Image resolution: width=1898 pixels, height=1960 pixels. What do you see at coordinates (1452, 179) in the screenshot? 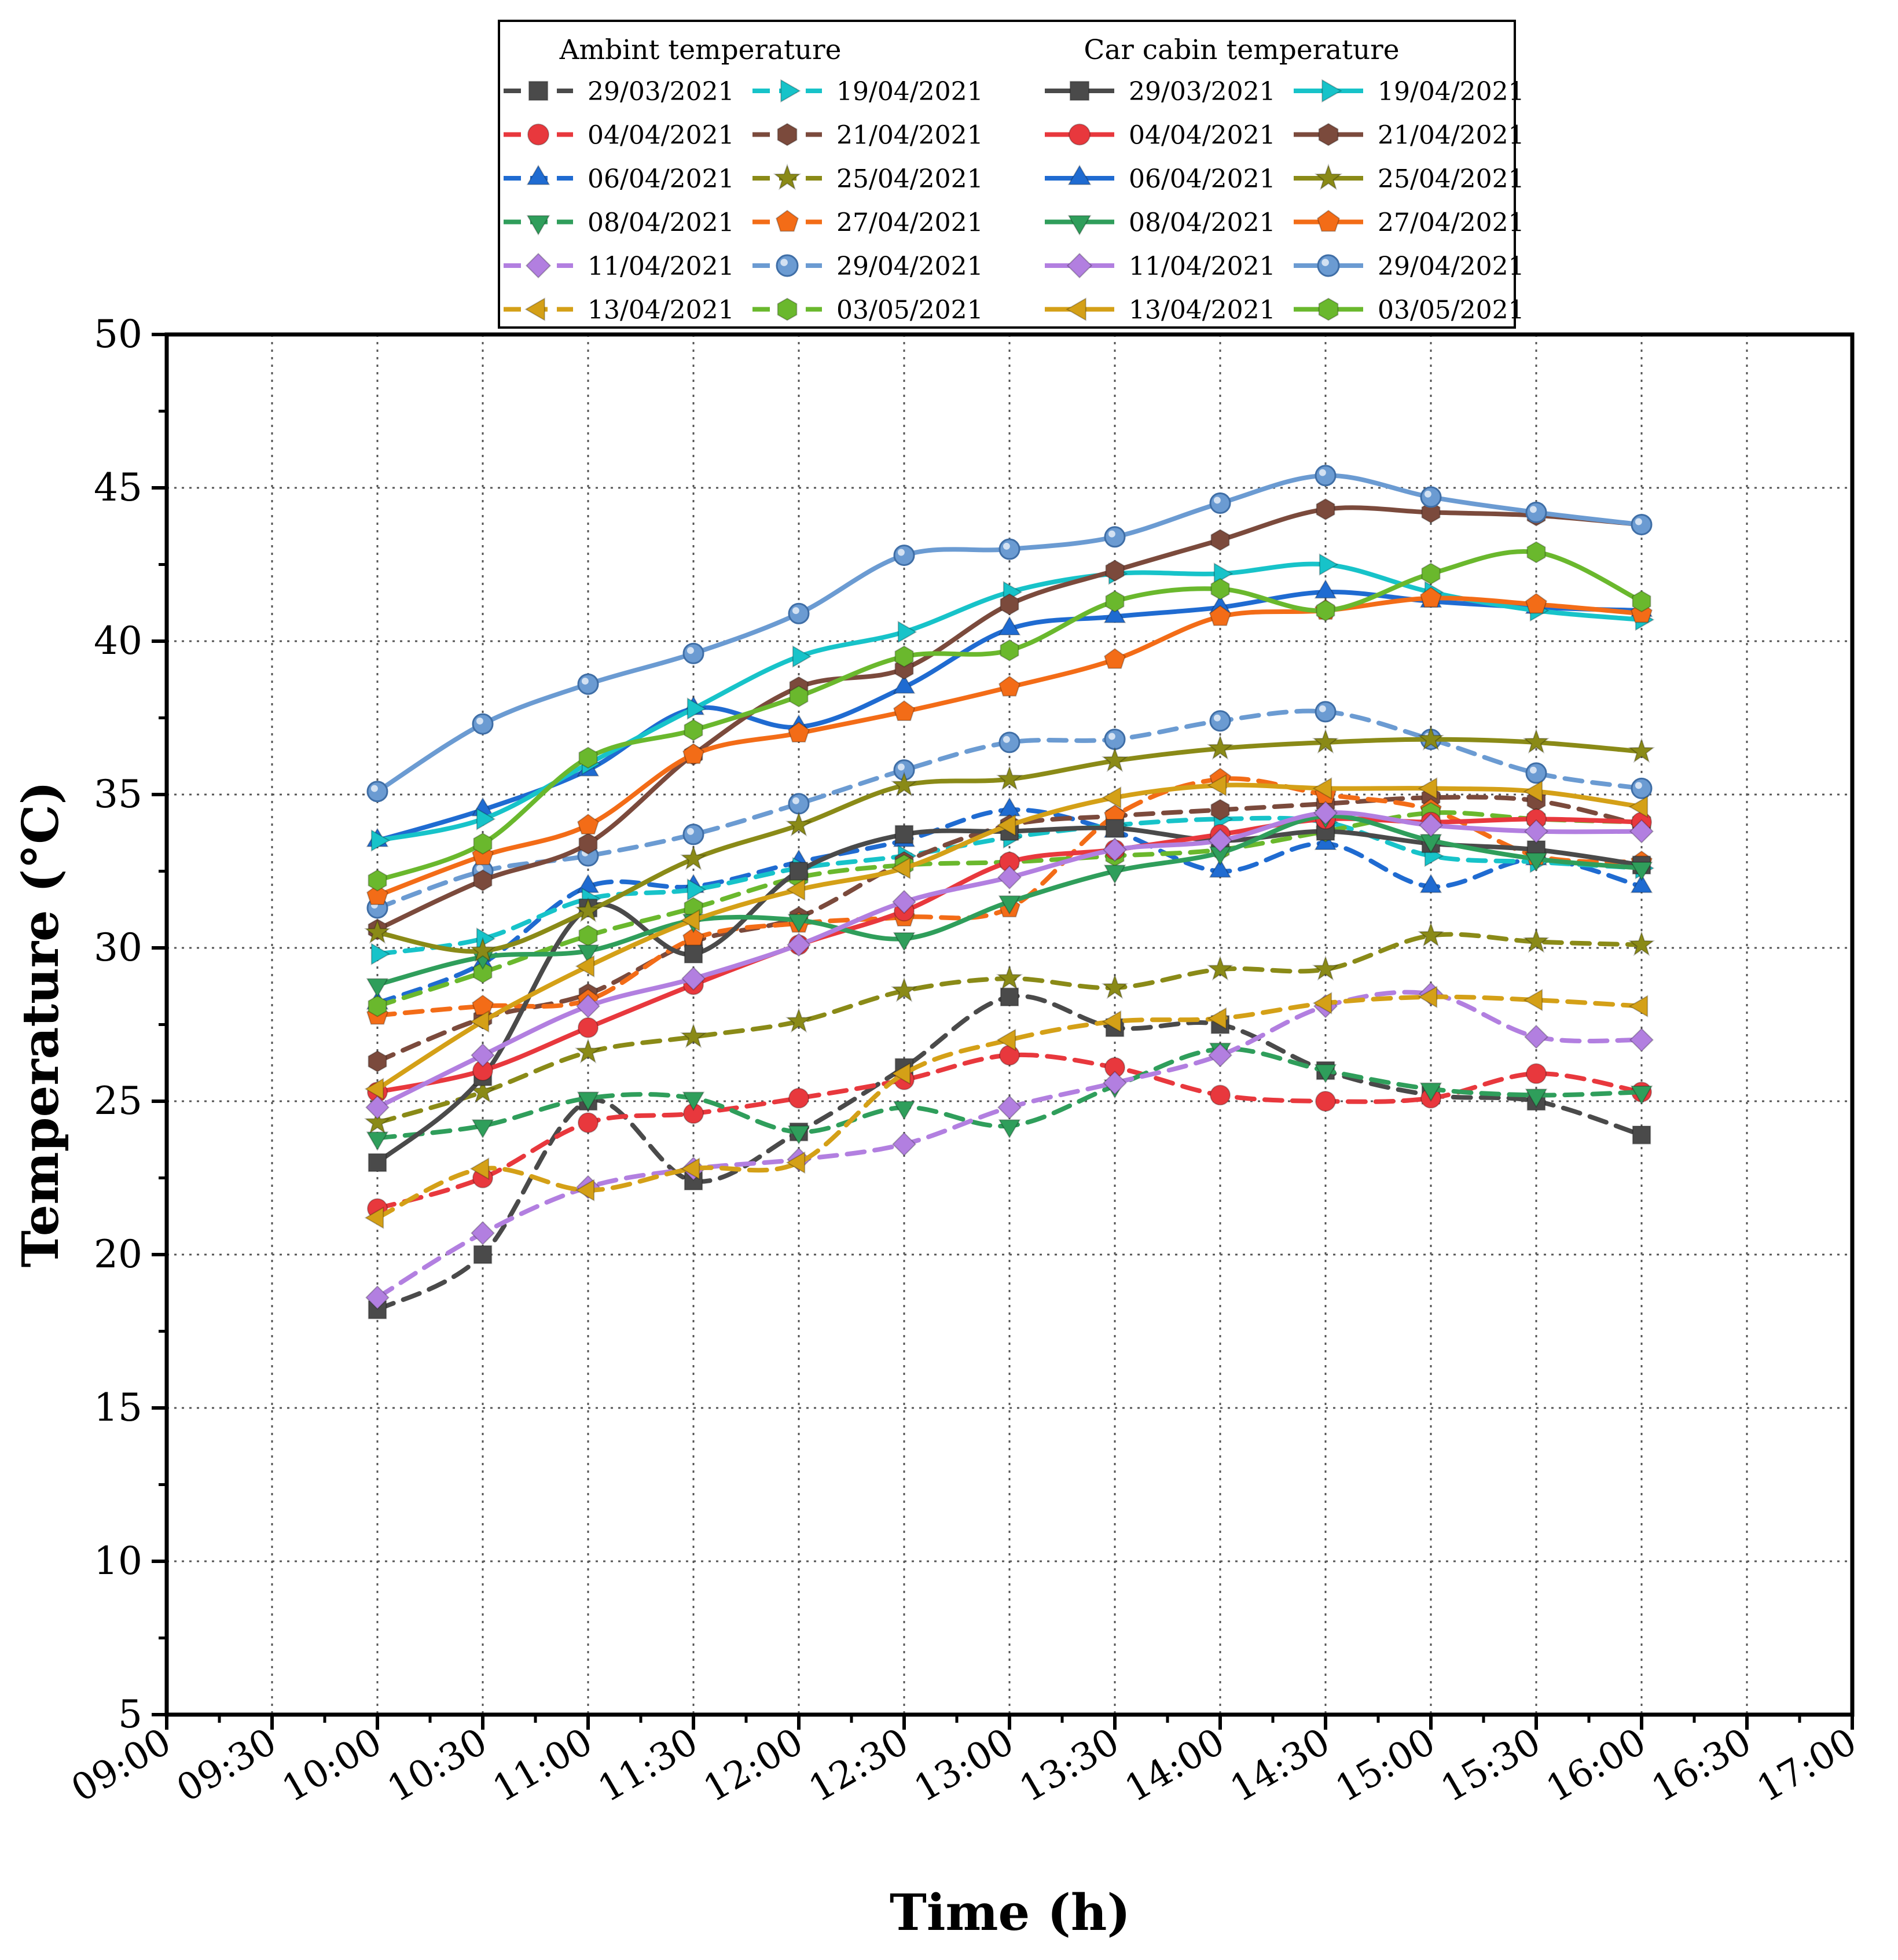
I see `legend-item-cabin-25-04-2021-label: 25/04/2021` at bounding box center [1452, 179].